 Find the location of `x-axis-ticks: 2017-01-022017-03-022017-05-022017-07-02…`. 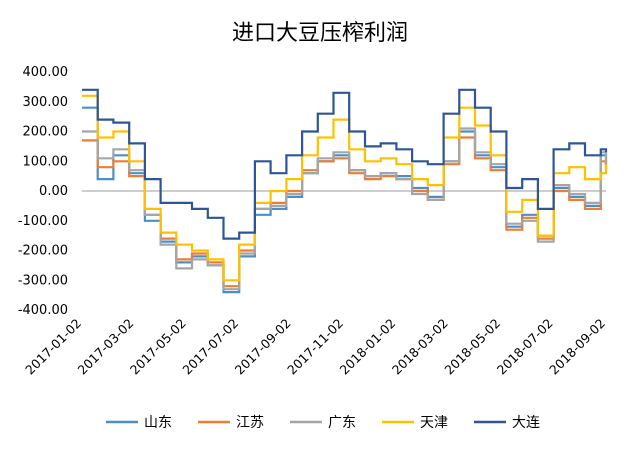

x-axis-ticks: 2017-01-022017-03-022017-05-022017-07-02… is located at coordinates (315, 347).